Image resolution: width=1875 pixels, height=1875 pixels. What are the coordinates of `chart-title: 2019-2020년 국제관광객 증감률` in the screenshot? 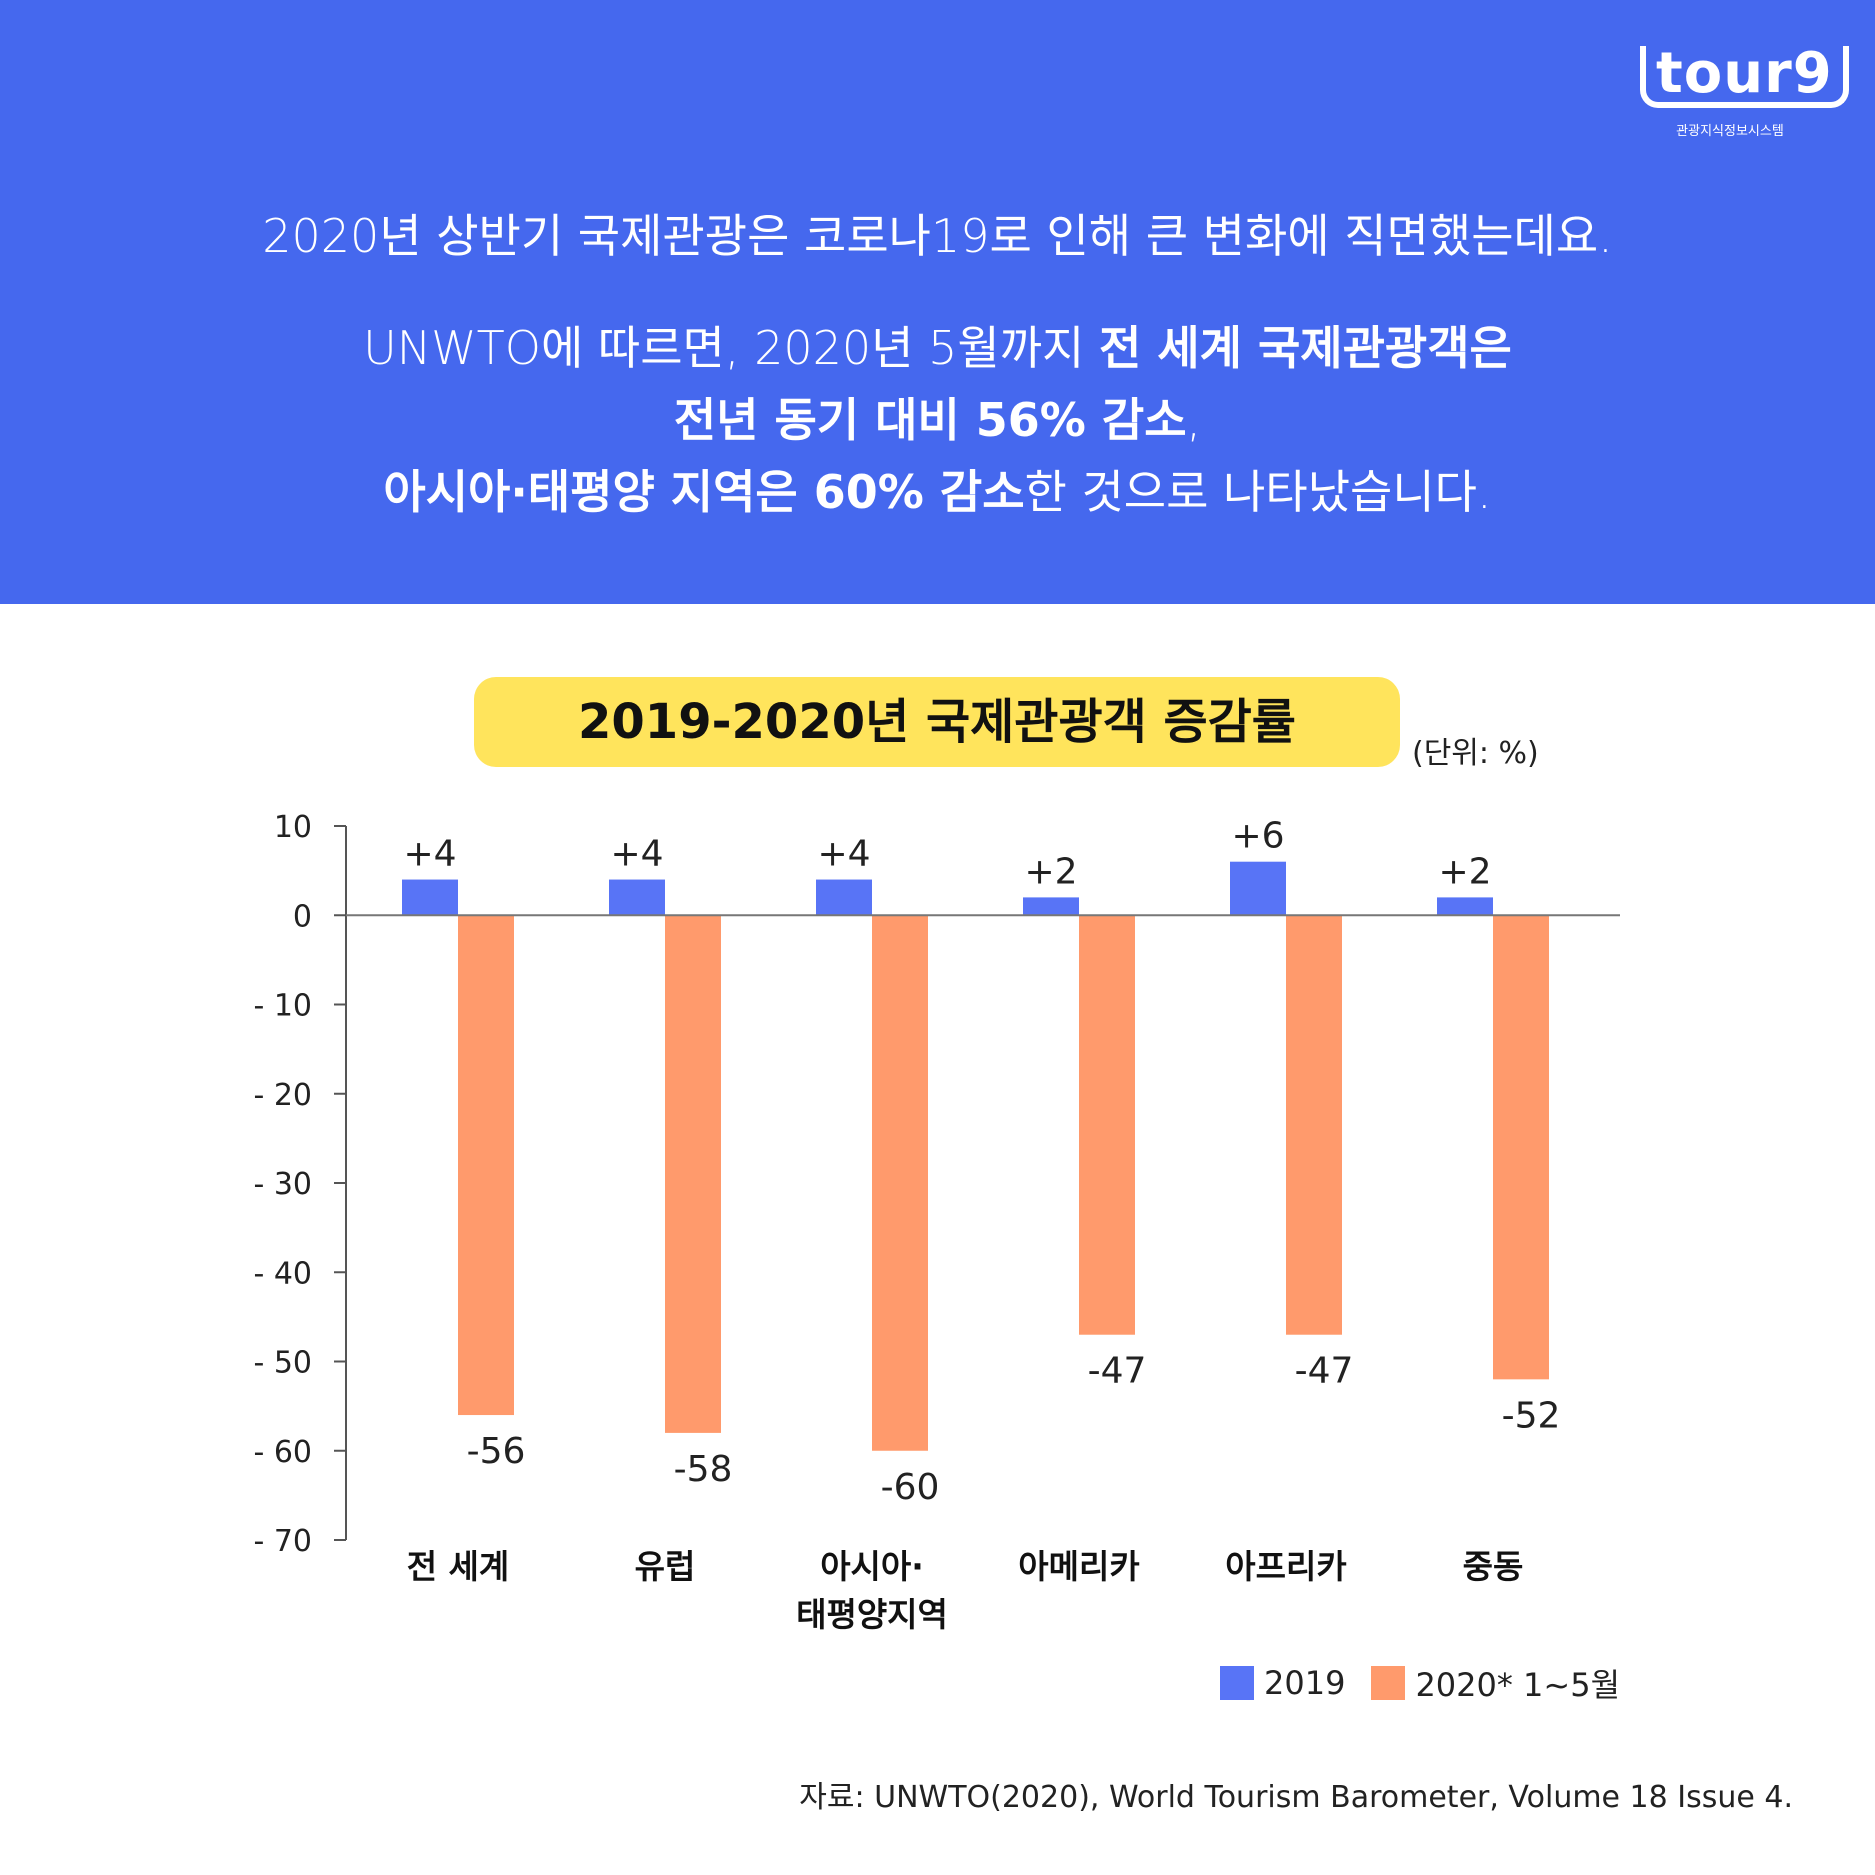 It's located at (937, 722).